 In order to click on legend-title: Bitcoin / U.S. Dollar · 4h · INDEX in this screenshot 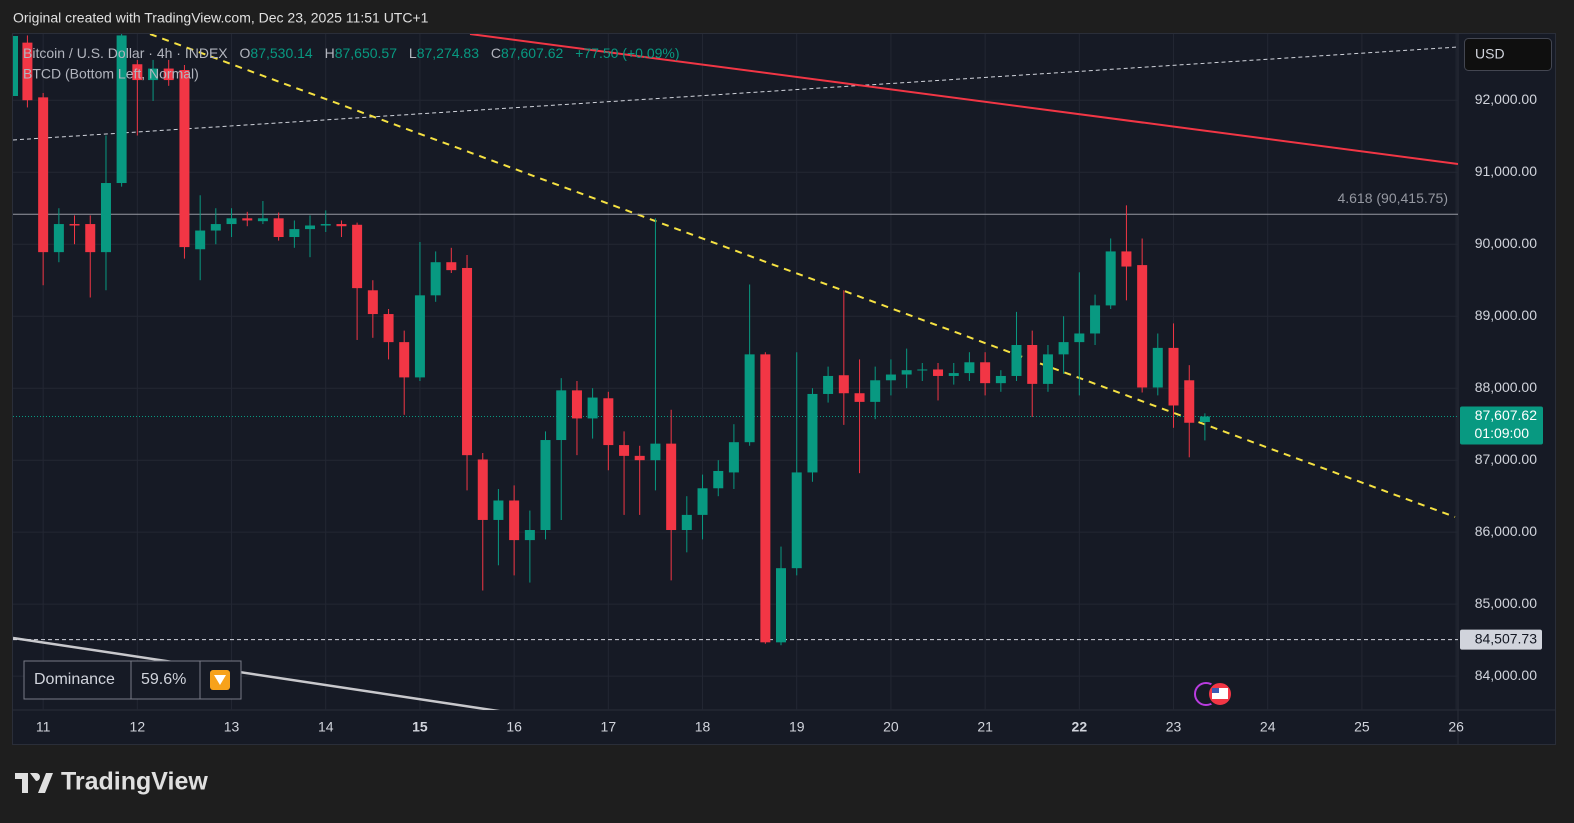, I will do `click(125, 53)`.